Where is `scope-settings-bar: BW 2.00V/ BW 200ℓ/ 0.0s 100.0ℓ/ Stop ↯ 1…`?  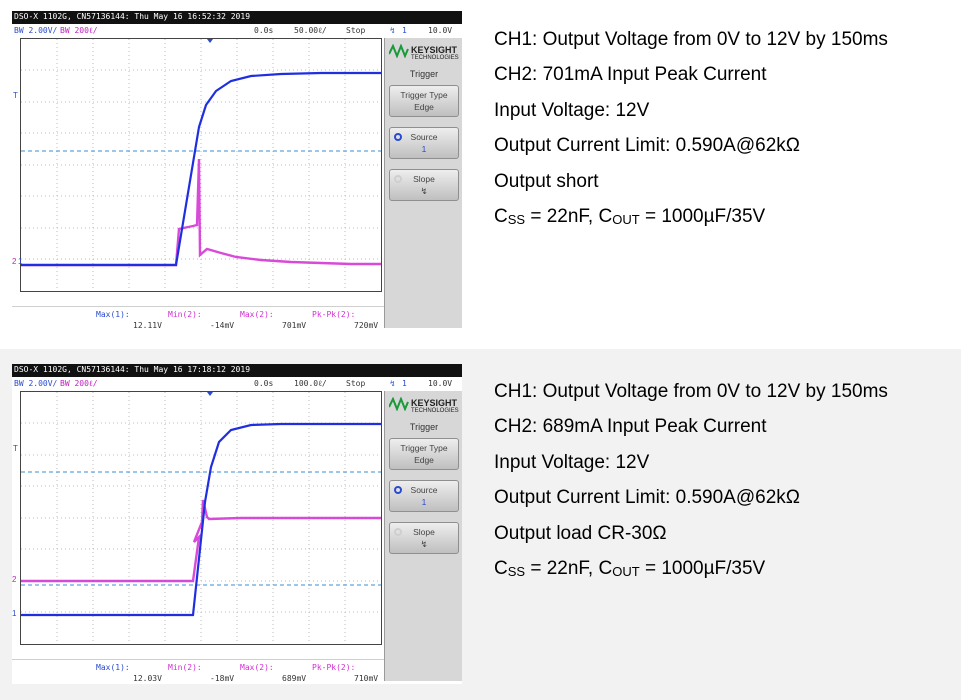 scope-settings-bar: BW 2.00V/ BW 200ℓ/ 0.0s 100.0ℓ/ Stop ↯ 1… is located at coordinates (237, 383).